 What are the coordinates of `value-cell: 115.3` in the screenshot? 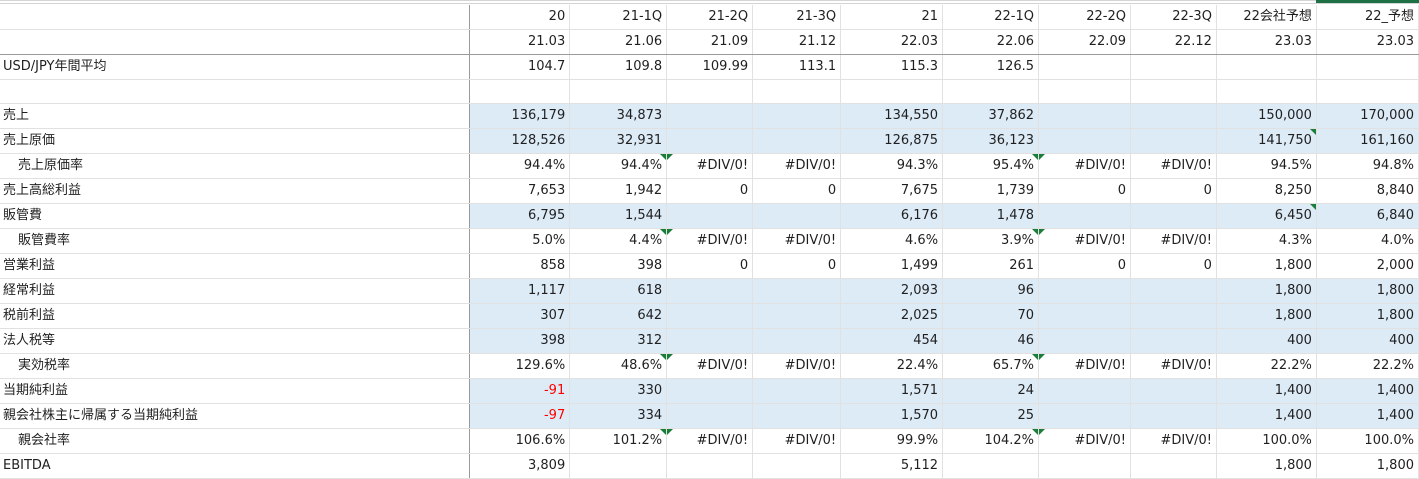 It's located at (892, 67).